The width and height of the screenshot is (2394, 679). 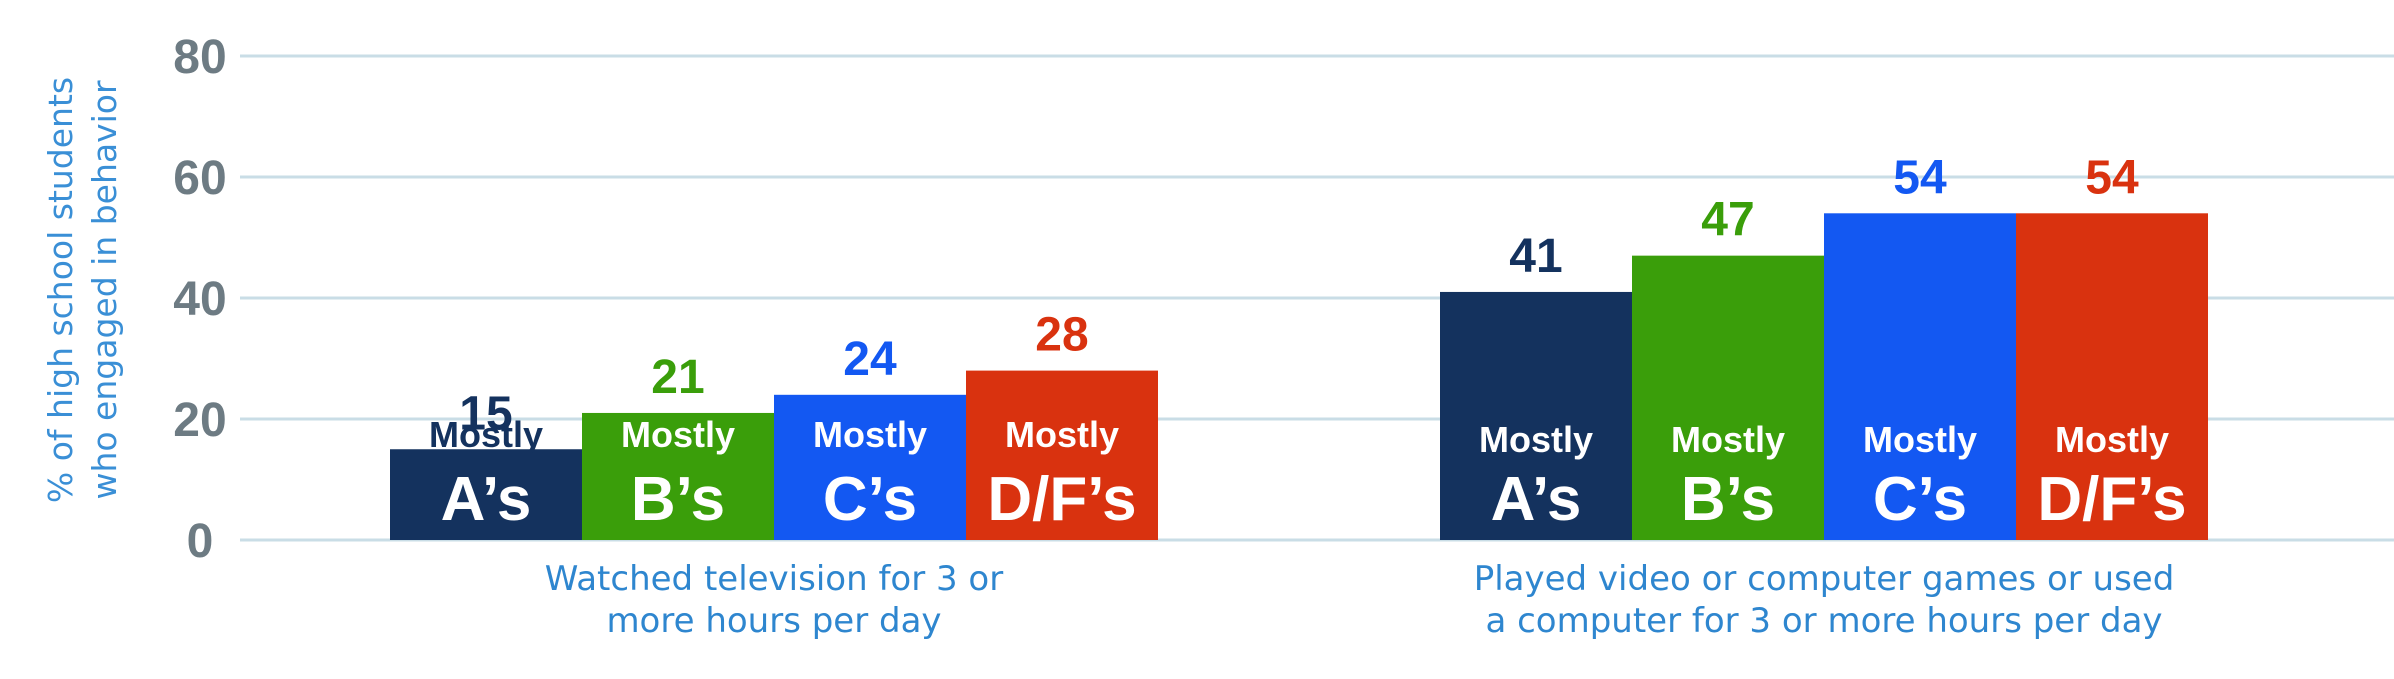 What do you see at coordinates (199, 178) in the screenshot?
I see `y-tick-label: 60` at bounding box center [199, 178].